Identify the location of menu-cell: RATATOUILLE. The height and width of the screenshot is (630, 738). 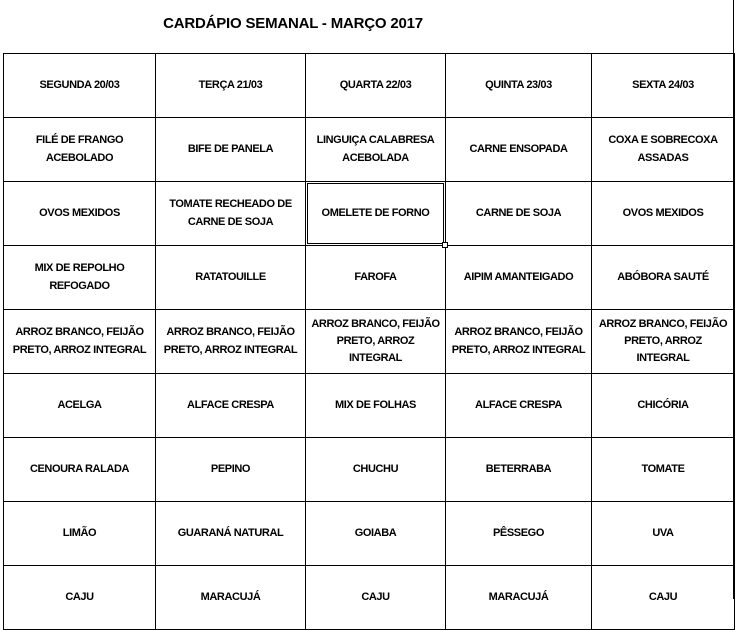
(230, 277).